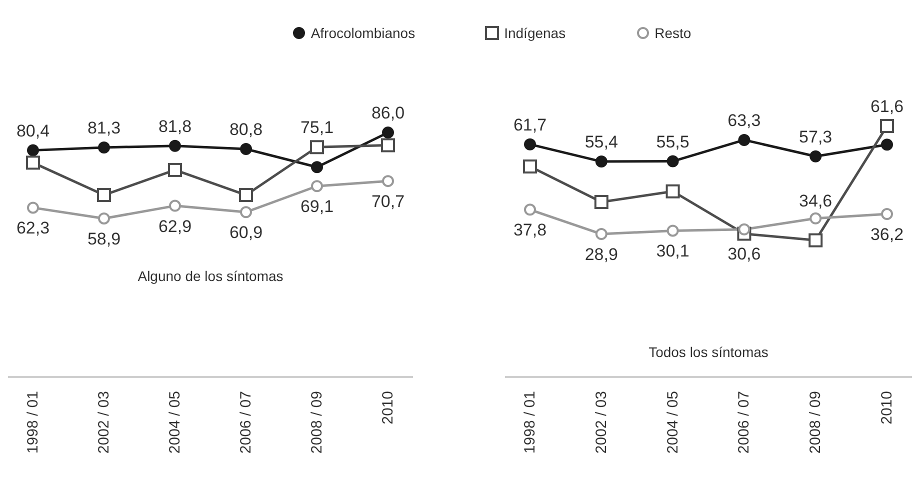  Describe the element at coordinates (104, 238) in the screenshot. I see `data-label: 58,9` at that location.